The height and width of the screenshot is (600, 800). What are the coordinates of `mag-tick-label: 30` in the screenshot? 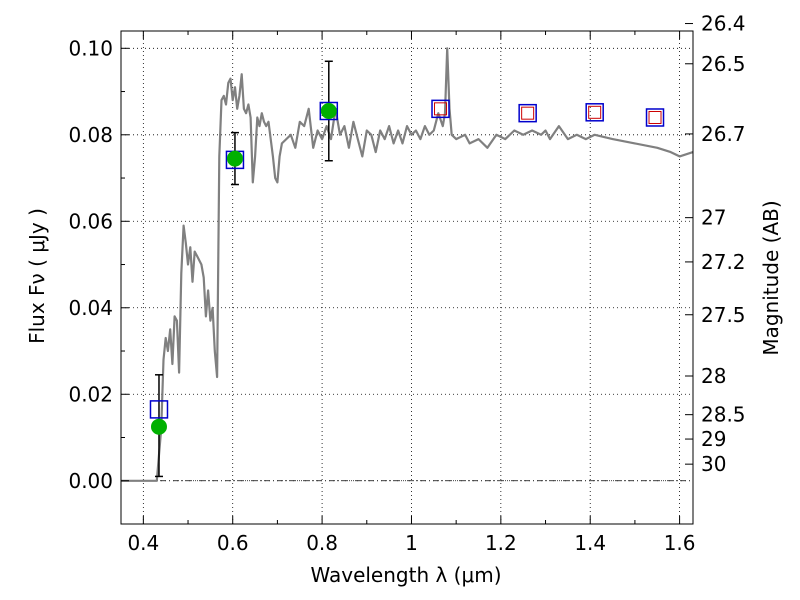 It's located at (713, 464).